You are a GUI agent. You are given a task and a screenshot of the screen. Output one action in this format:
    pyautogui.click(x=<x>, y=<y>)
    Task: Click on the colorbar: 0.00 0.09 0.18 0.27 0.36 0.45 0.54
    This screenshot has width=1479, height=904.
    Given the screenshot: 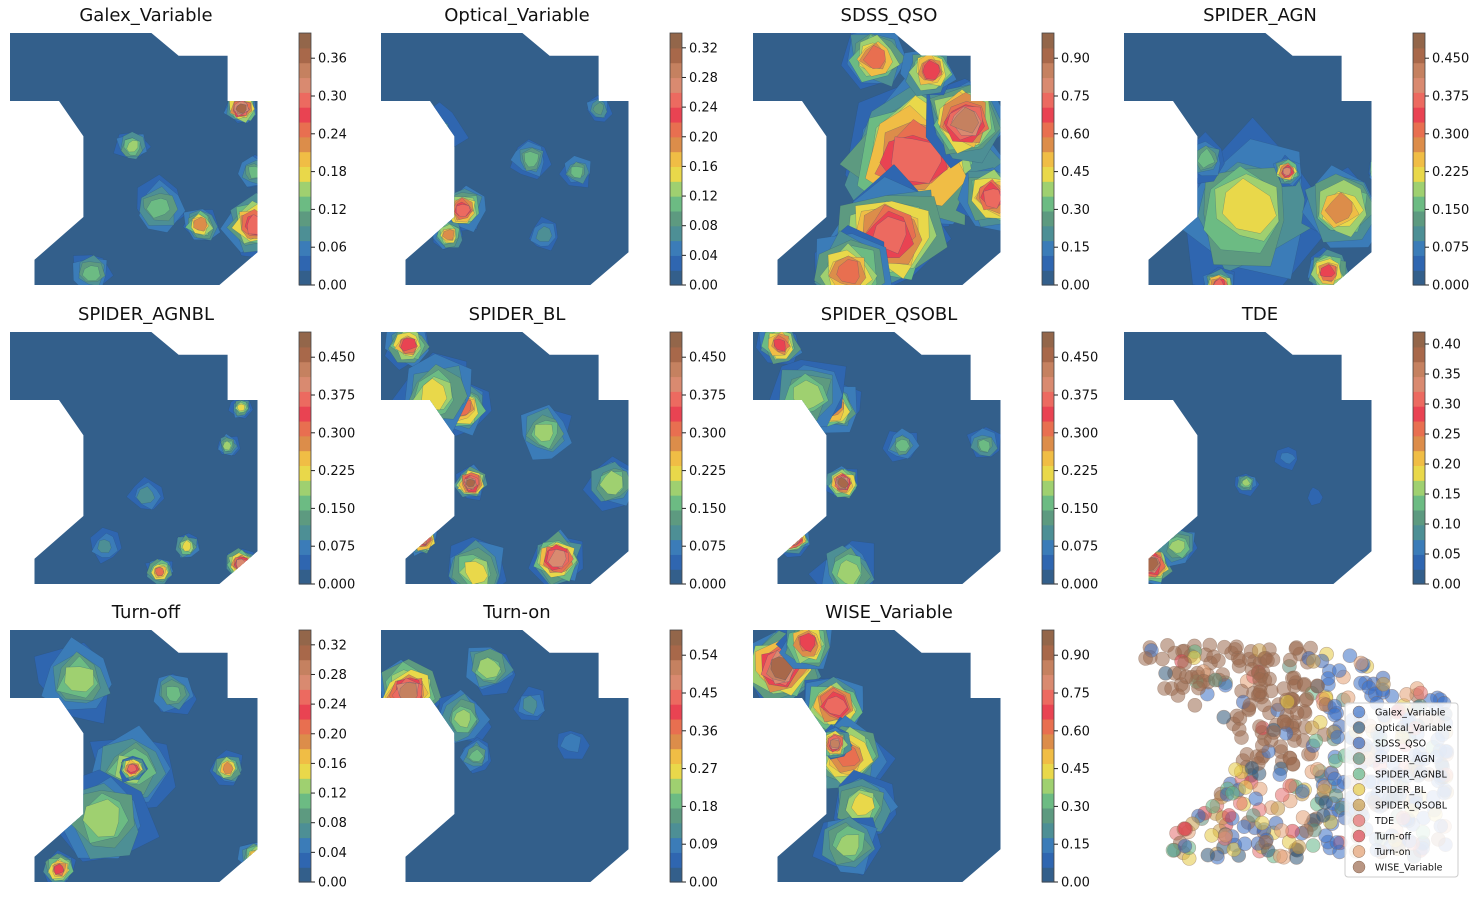 What is the action you would take?
    pyautogui.click(x=693, y=760)
    